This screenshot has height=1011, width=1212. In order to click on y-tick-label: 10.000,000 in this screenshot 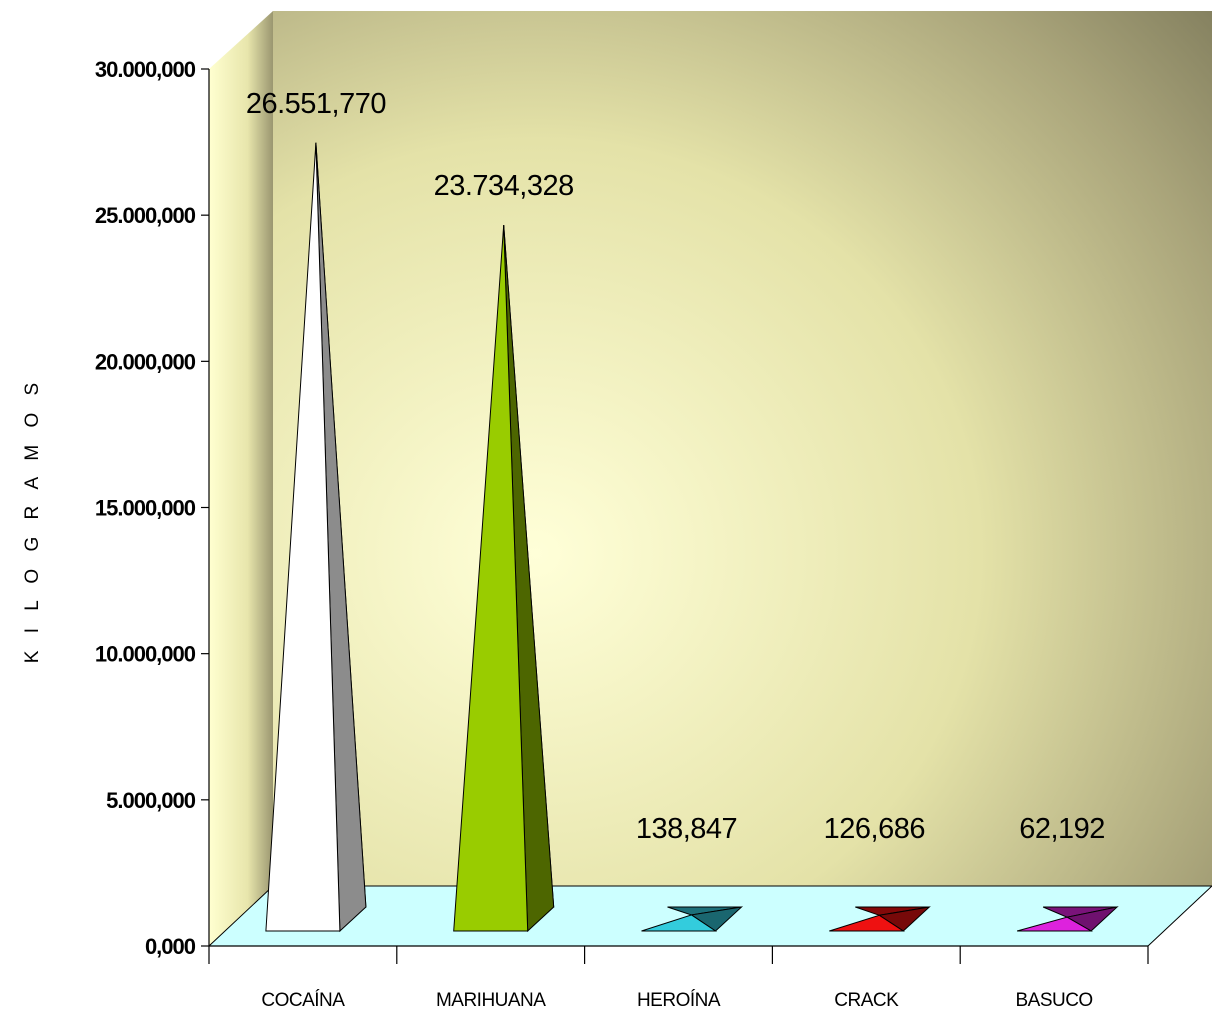, I will do `click(145, 654)`.